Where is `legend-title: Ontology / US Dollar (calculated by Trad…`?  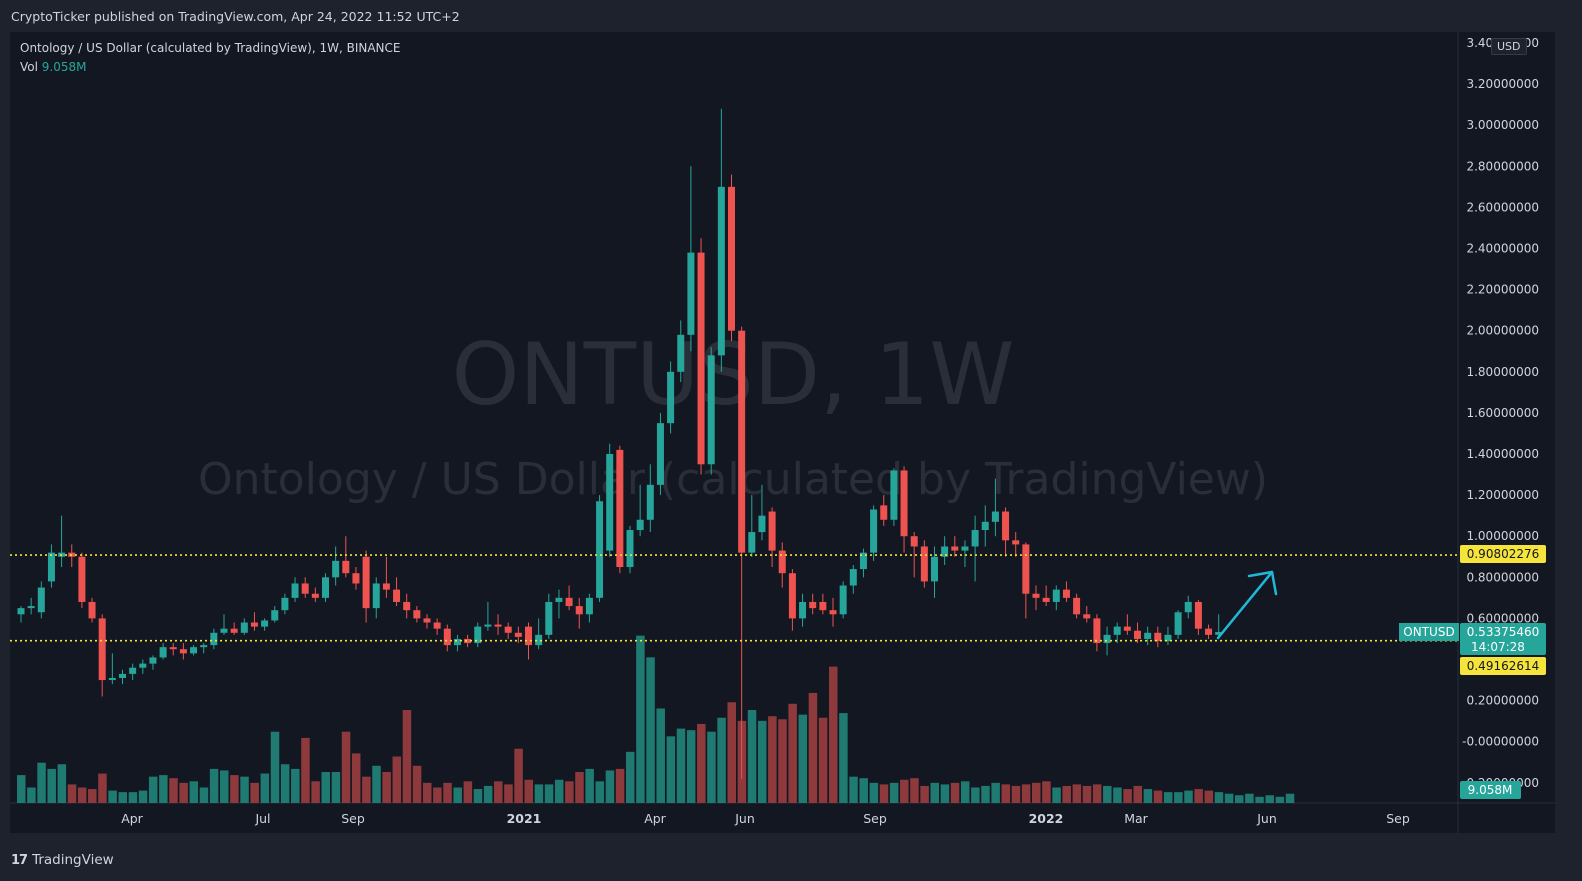 legend-title: Ontology / US Dollar (calculated by Trad… is located at coordinates (210, 48).